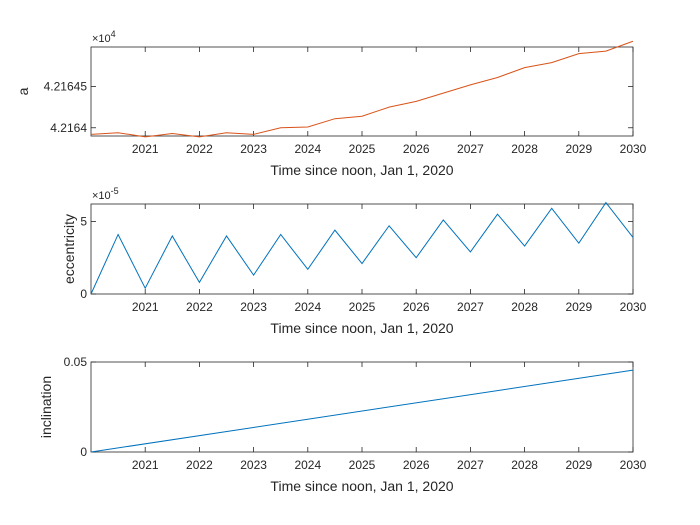 This screenshot has height=525, width=700. I want to click on inclination-x-tick-label: 2022, so click(199, 465).